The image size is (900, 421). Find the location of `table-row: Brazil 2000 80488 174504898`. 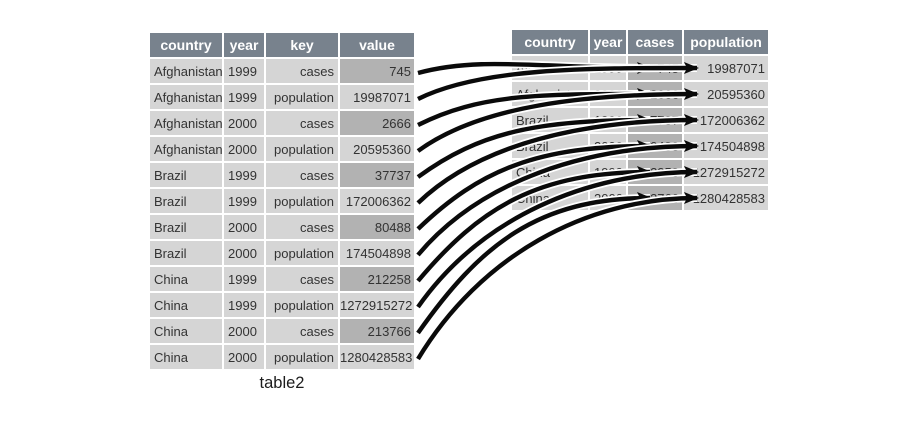

table-row: Brazil 2000 80488 174504898 is located at coordinates (640, 146).